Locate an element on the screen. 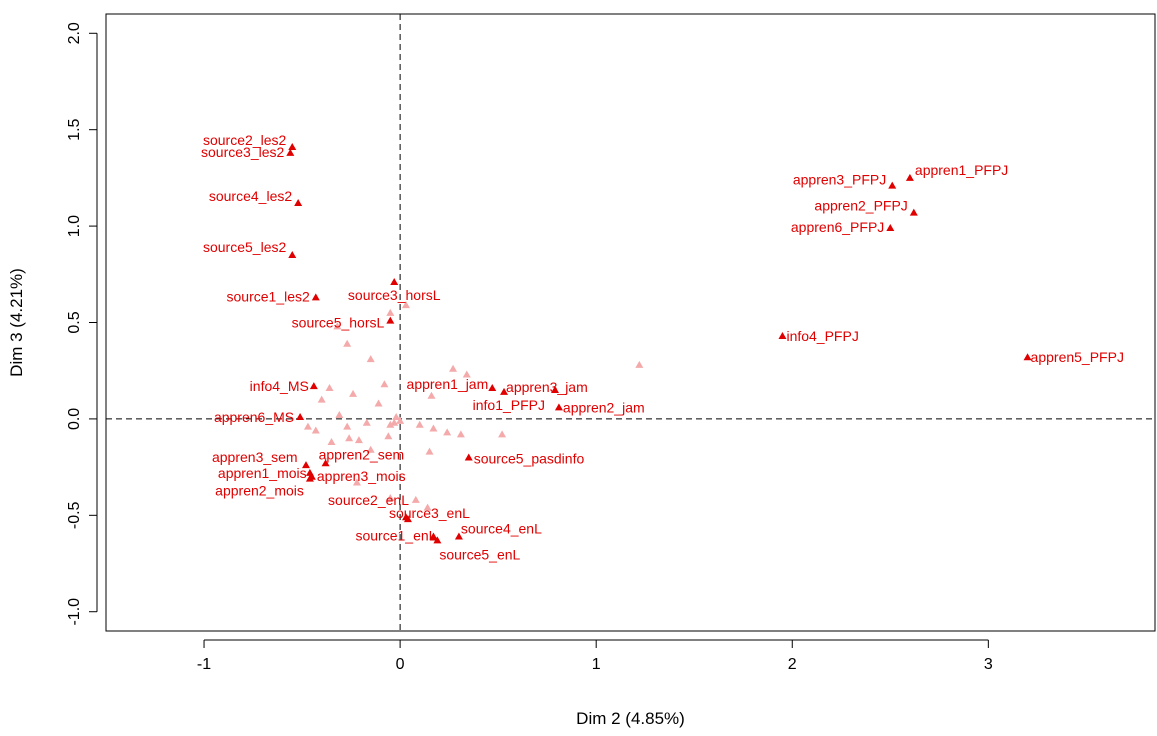 The height and width of the screenshot is (736, 1157). y-tick-label: 1.5 is located at coordinates (74, 129).